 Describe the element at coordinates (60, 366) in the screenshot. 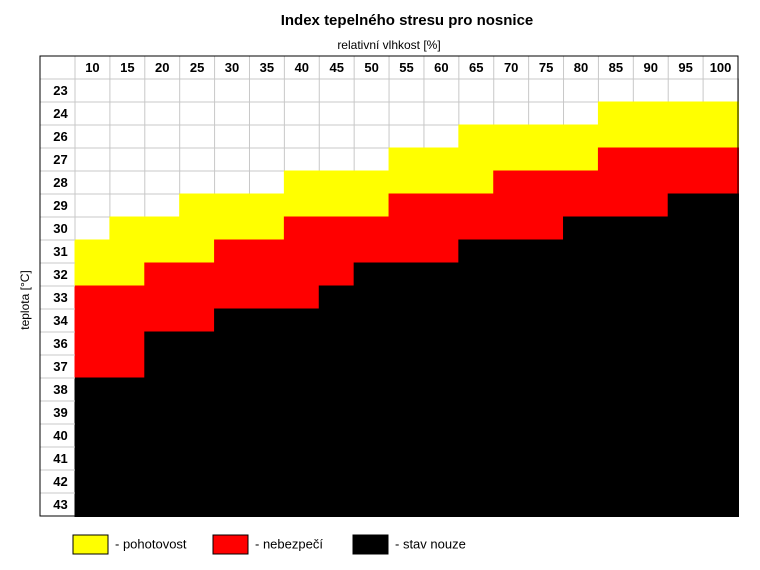

I see `y-tick-label: 37` at that location.